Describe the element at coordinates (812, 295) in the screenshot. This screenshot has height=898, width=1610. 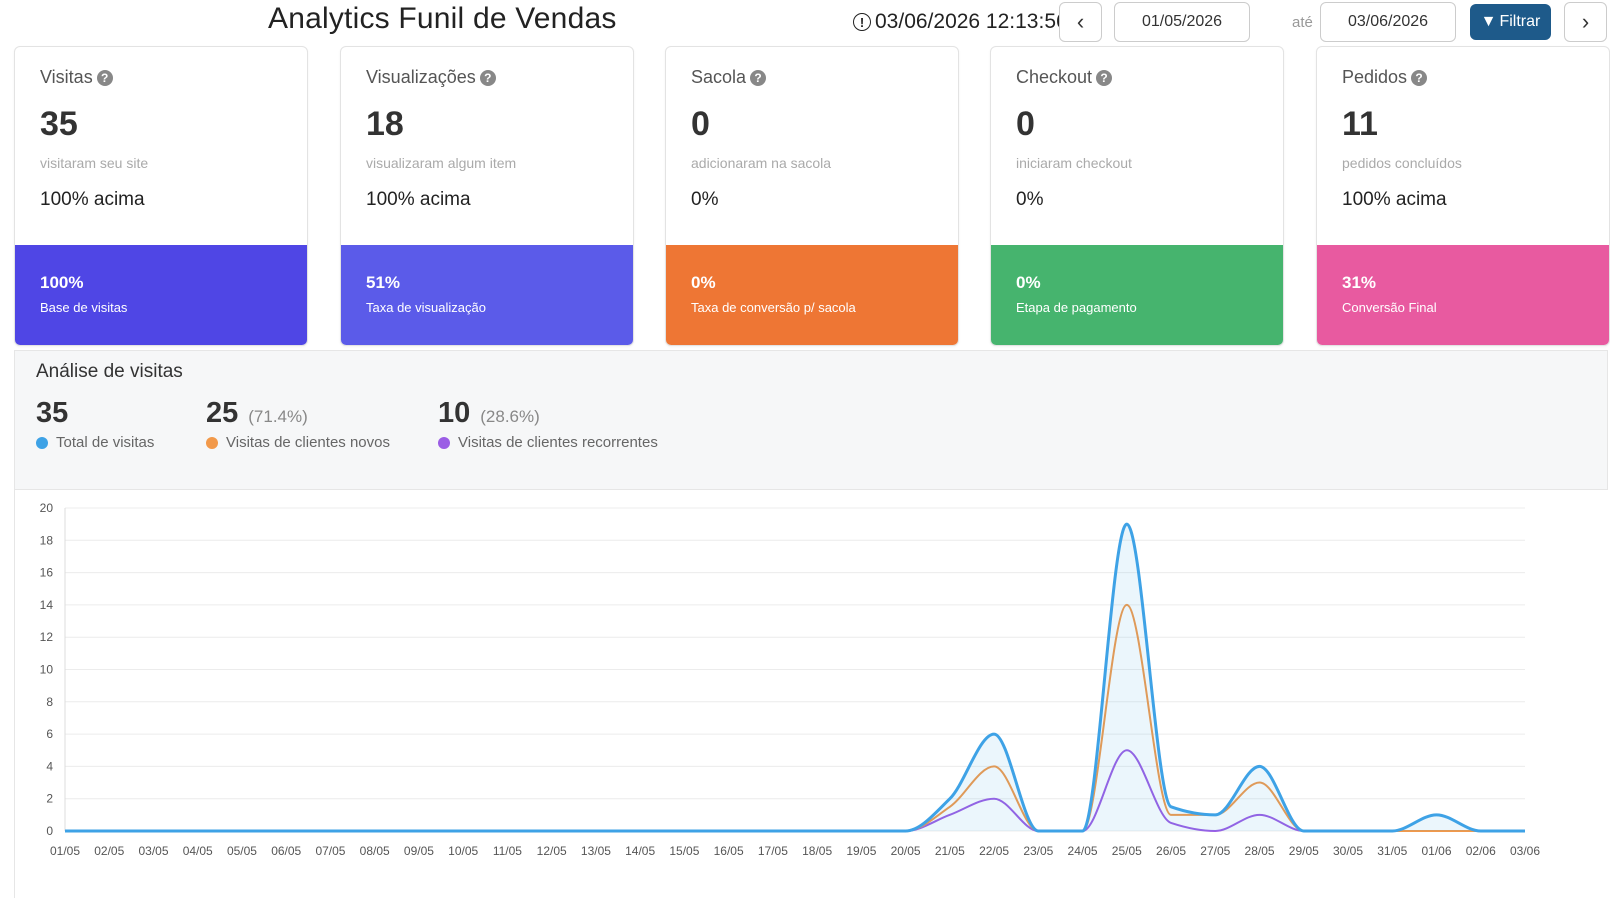
I see `card-footer: 0% Taxa de conversão p/ sacola` at that location.